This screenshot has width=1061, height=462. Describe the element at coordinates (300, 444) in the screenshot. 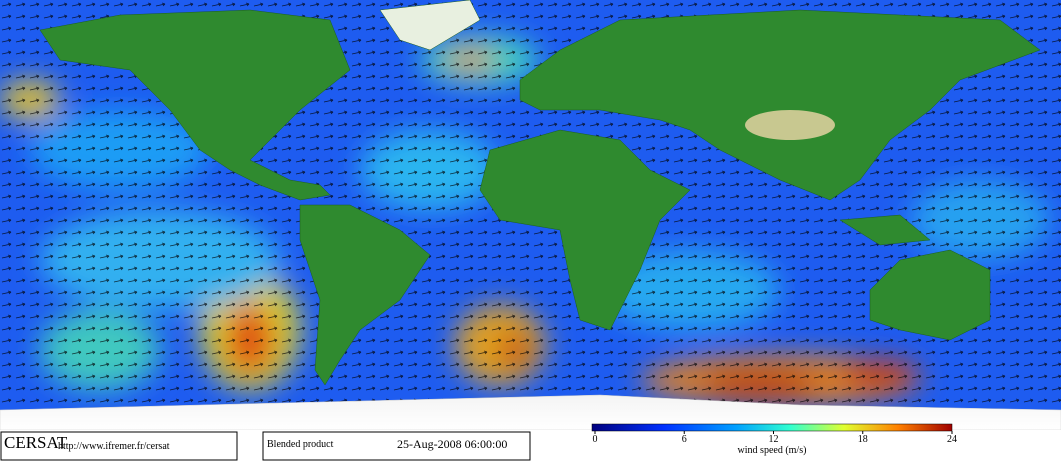

I see `product: Blended product` at that location.